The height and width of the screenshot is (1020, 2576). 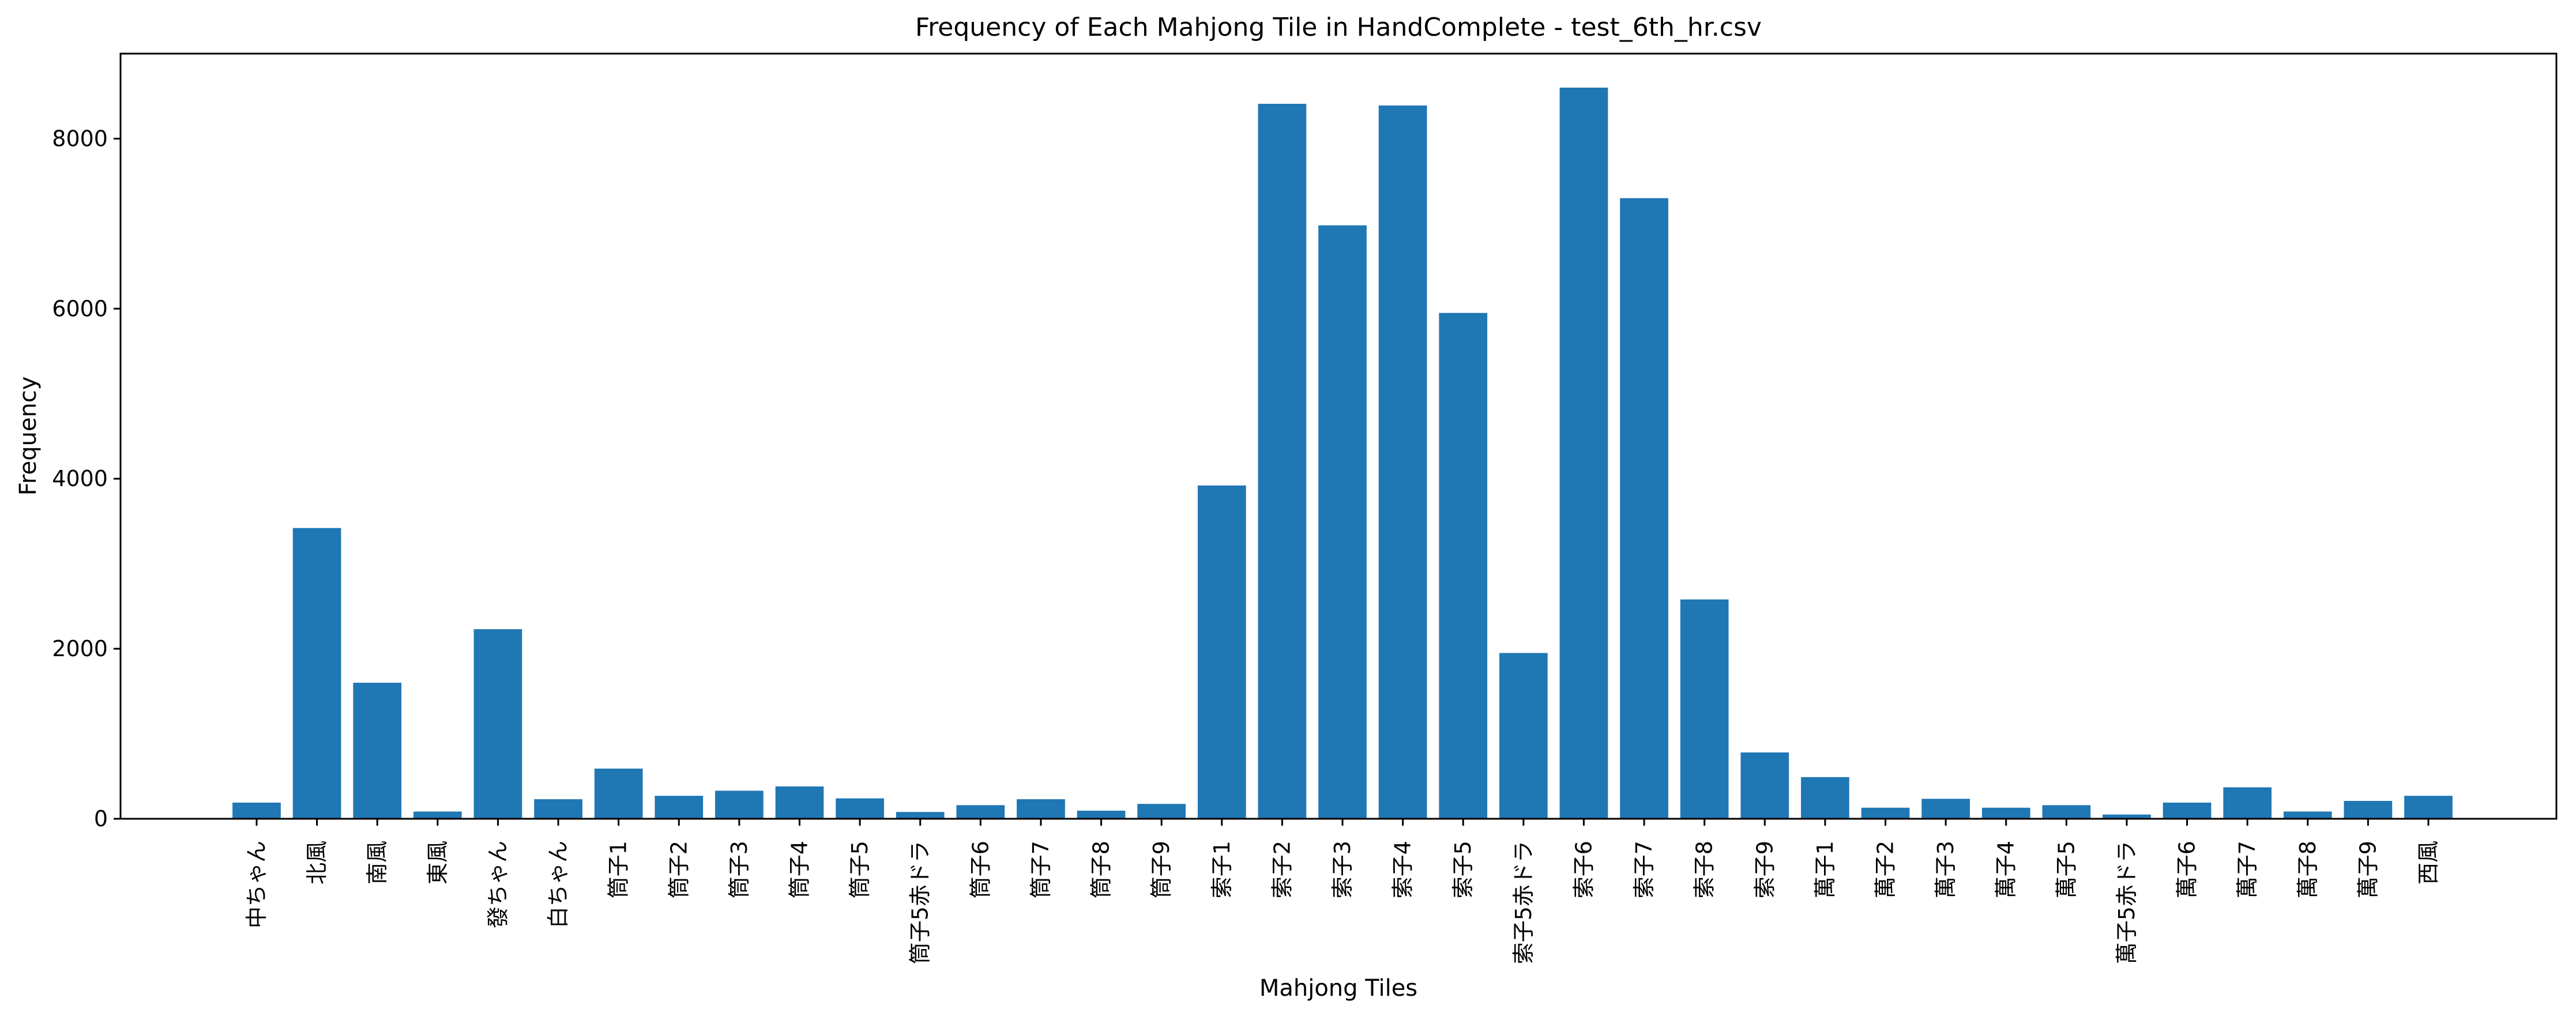 I want to click on x-tick-label-18: 索子3, so click(x=1342, y=869).